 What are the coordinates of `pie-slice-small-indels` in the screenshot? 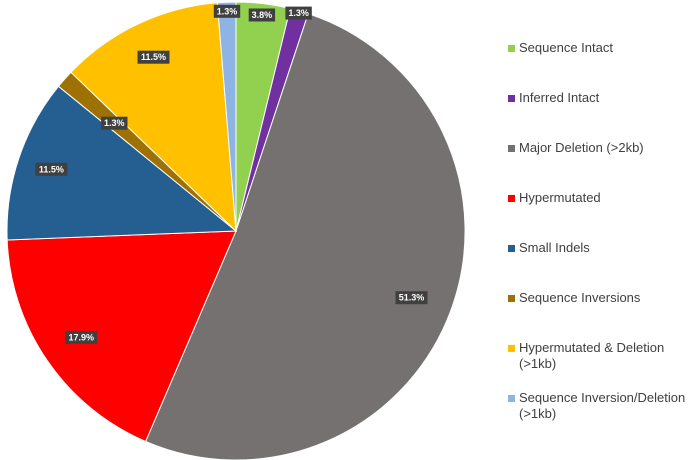 It's located at (122, 163).